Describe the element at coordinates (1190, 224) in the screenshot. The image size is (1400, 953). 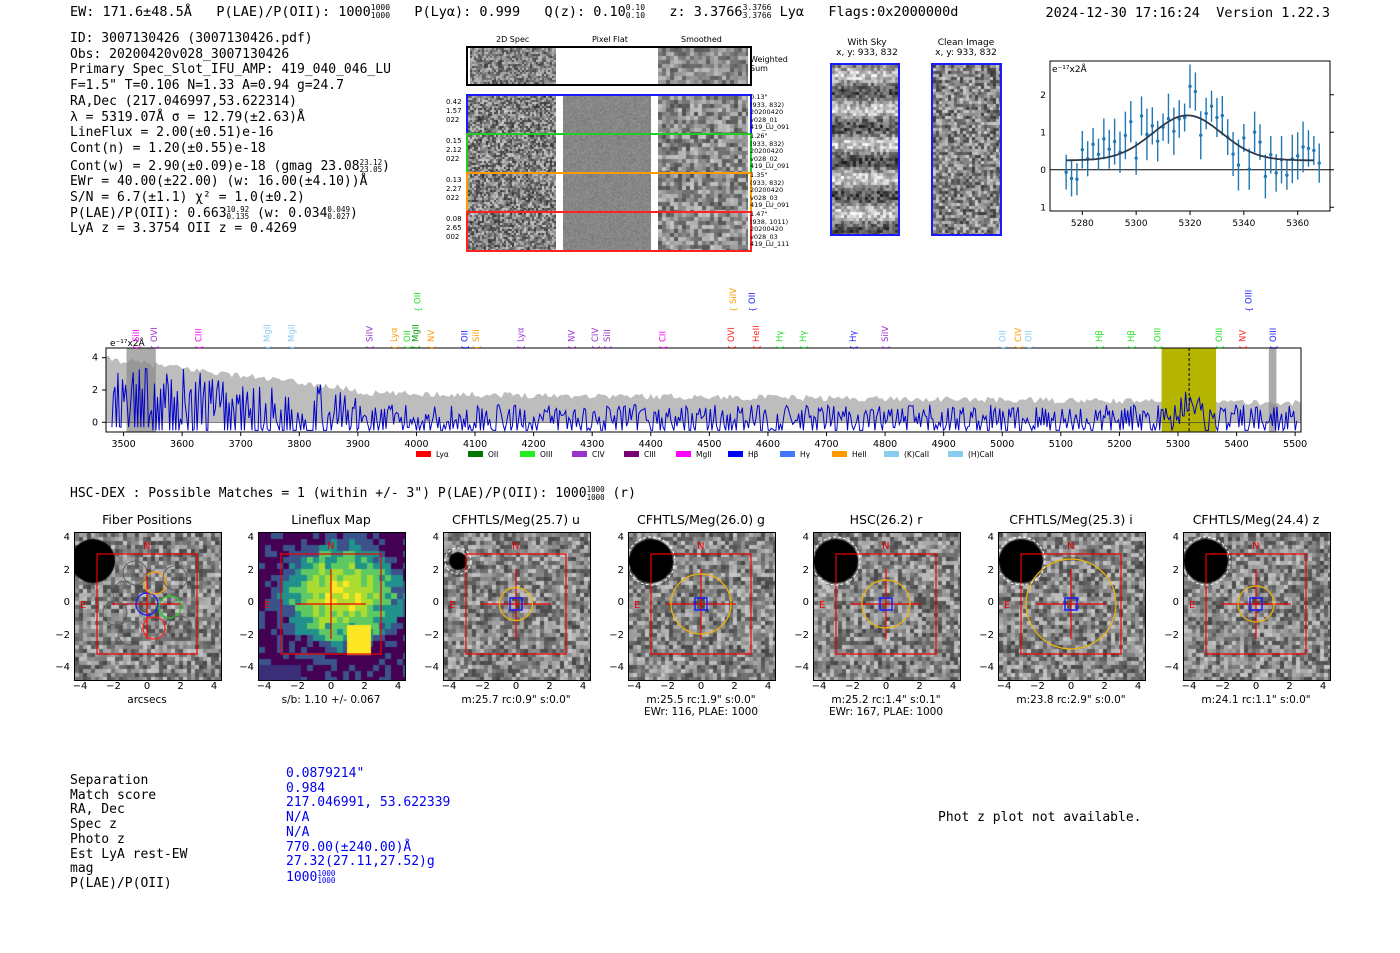
I see `zoom-xtick-label: 5320` at that location.